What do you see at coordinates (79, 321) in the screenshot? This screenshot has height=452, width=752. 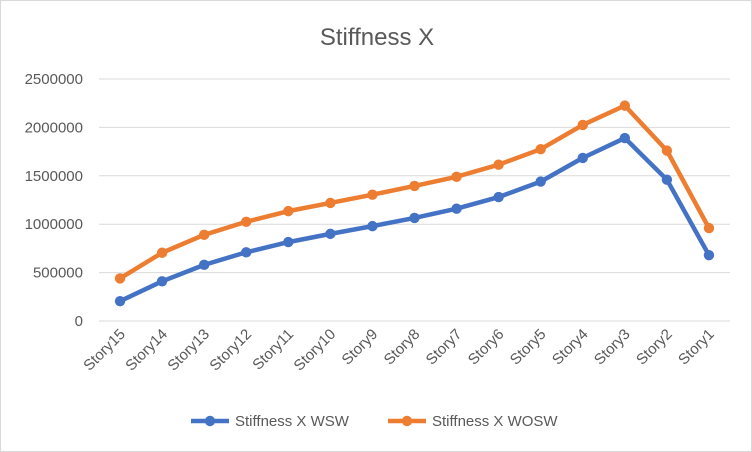 I see `y-tick-label: 0` at bounding box center [79, 321].